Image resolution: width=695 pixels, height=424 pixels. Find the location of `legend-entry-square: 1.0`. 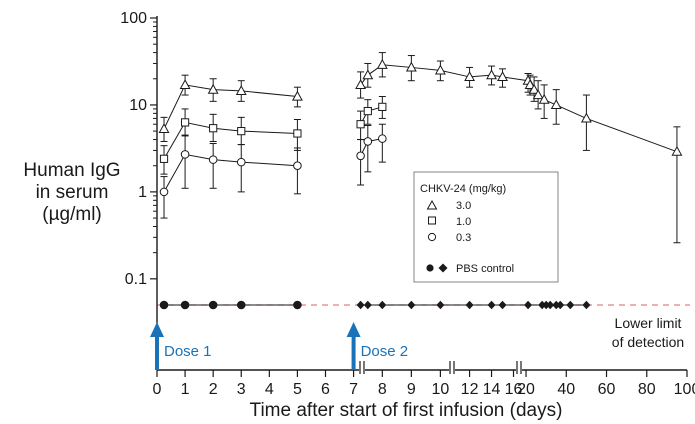

legend-entry-square: 1.0 is located at coordinates (449, 222).